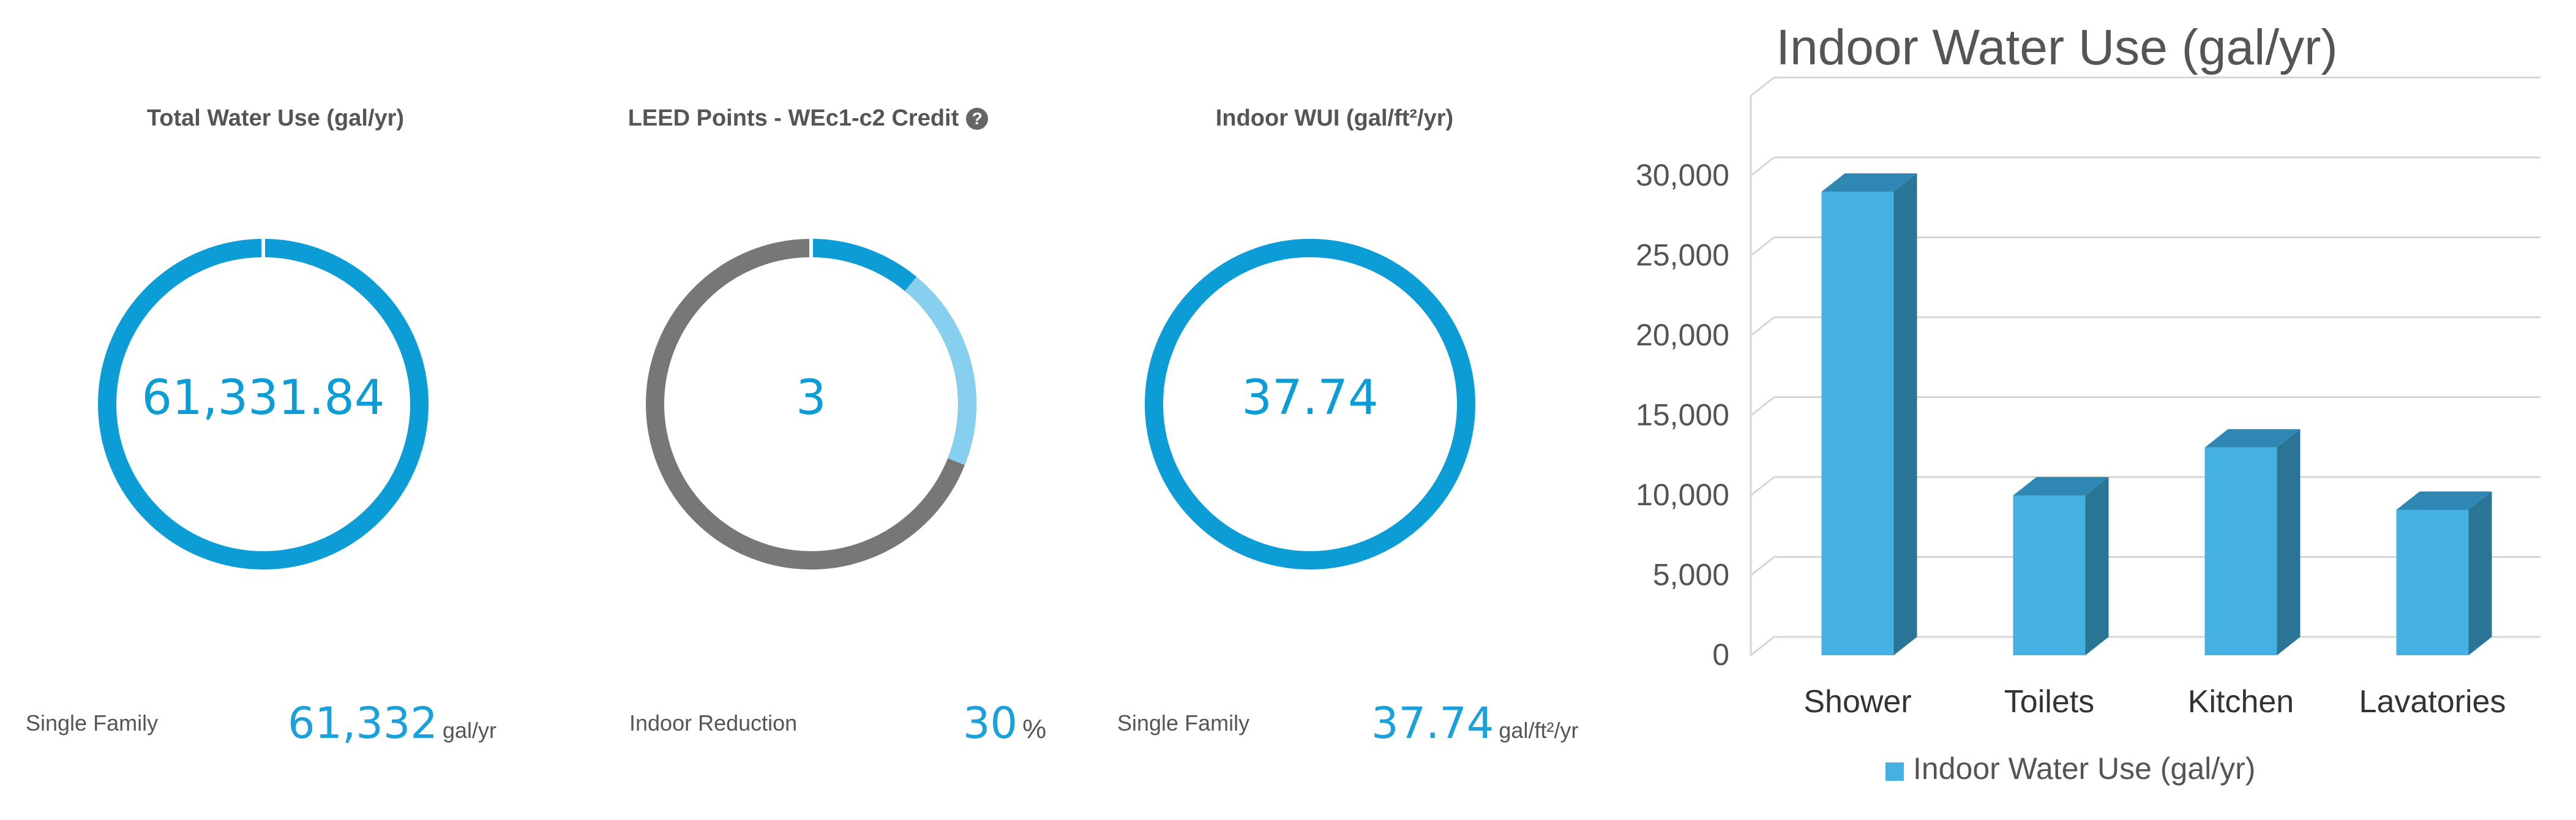 The width and height of the screenshot is (2576, 820). What do you see at coordinates (1432, 723) in the screenshot?
I see `indoor-wui-footer-number: 37.74` at bounding box center [1432, 723].